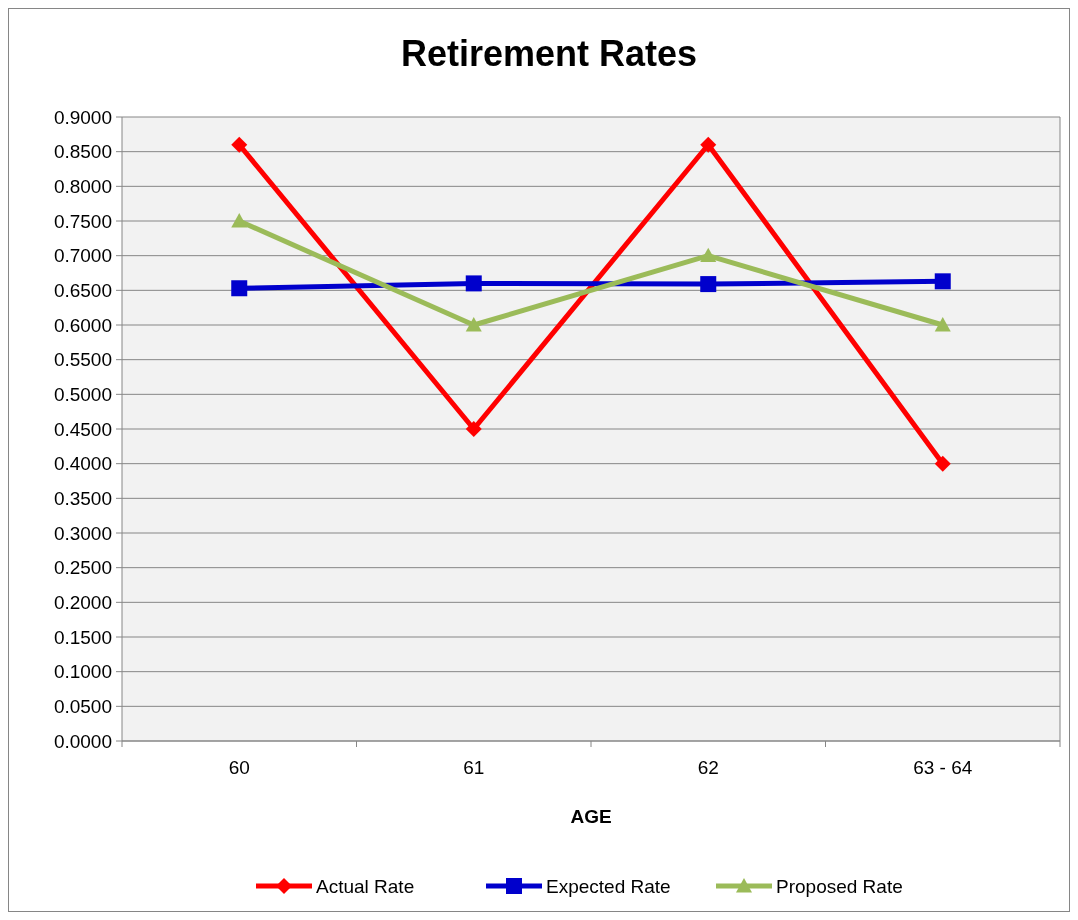 This screenshot has height=920, width=1078. What do you see at coordinates (82, 706) in the screenshot?
I see `y-tick-label: 0.0500` at bounding box center [82, 706].